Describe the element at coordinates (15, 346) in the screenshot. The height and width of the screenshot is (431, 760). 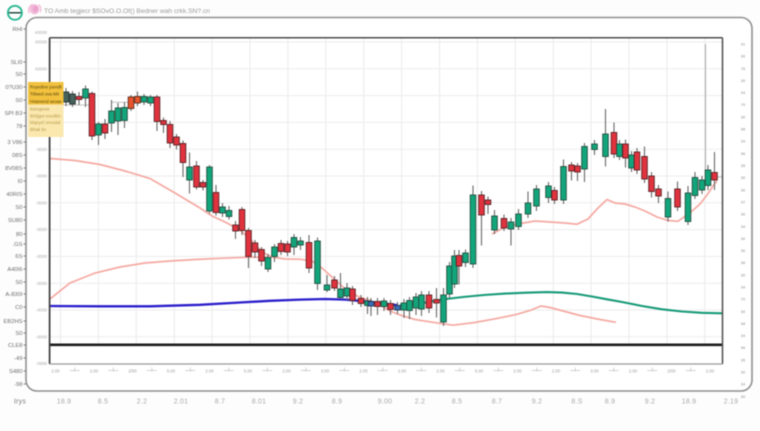
I see `svg-text: CLE8` at that location.